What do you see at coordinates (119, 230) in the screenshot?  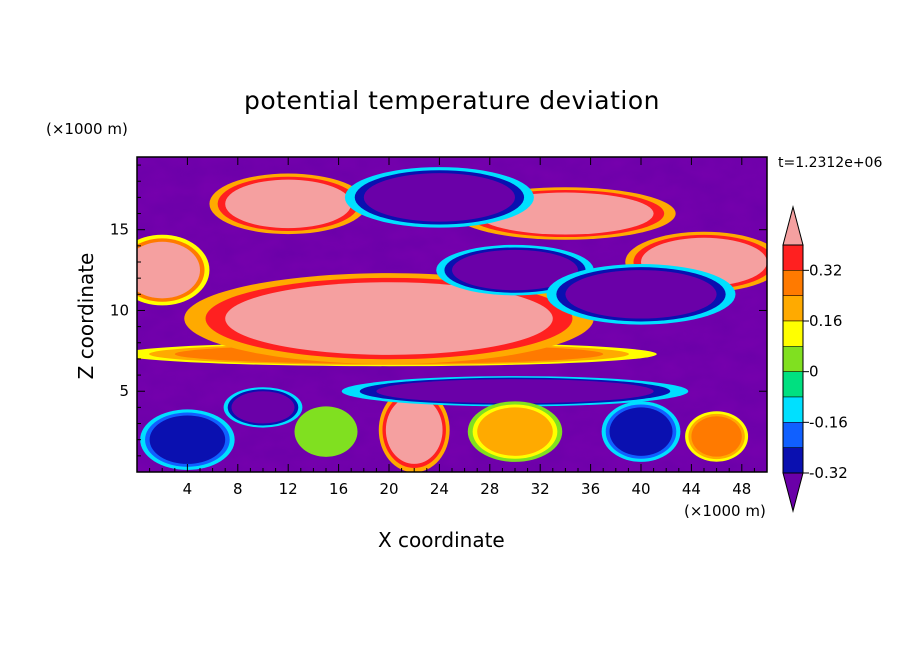 I see `y-tick-label-15: 15` at bounding box center [119, 230].